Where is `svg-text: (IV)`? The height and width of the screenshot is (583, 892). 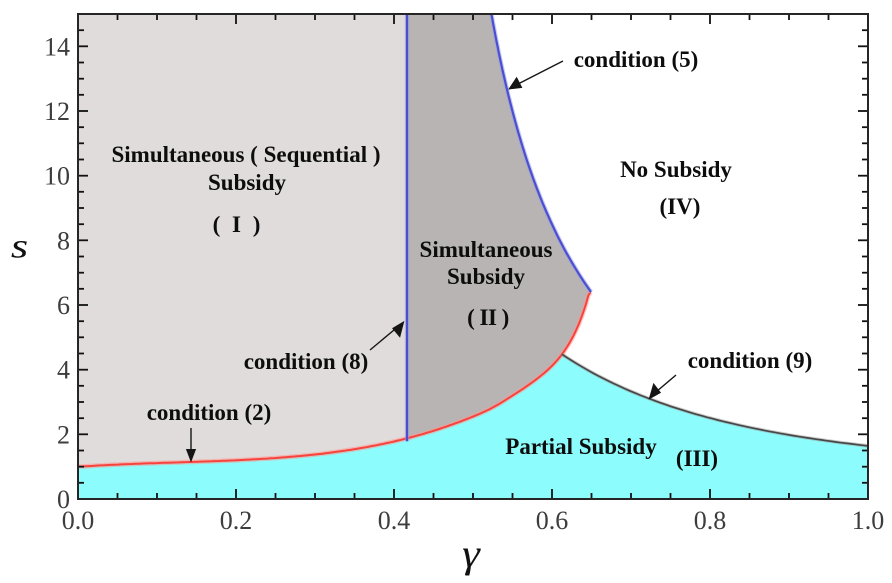 svg-text: (IV) is located at coordinates (680, 206).